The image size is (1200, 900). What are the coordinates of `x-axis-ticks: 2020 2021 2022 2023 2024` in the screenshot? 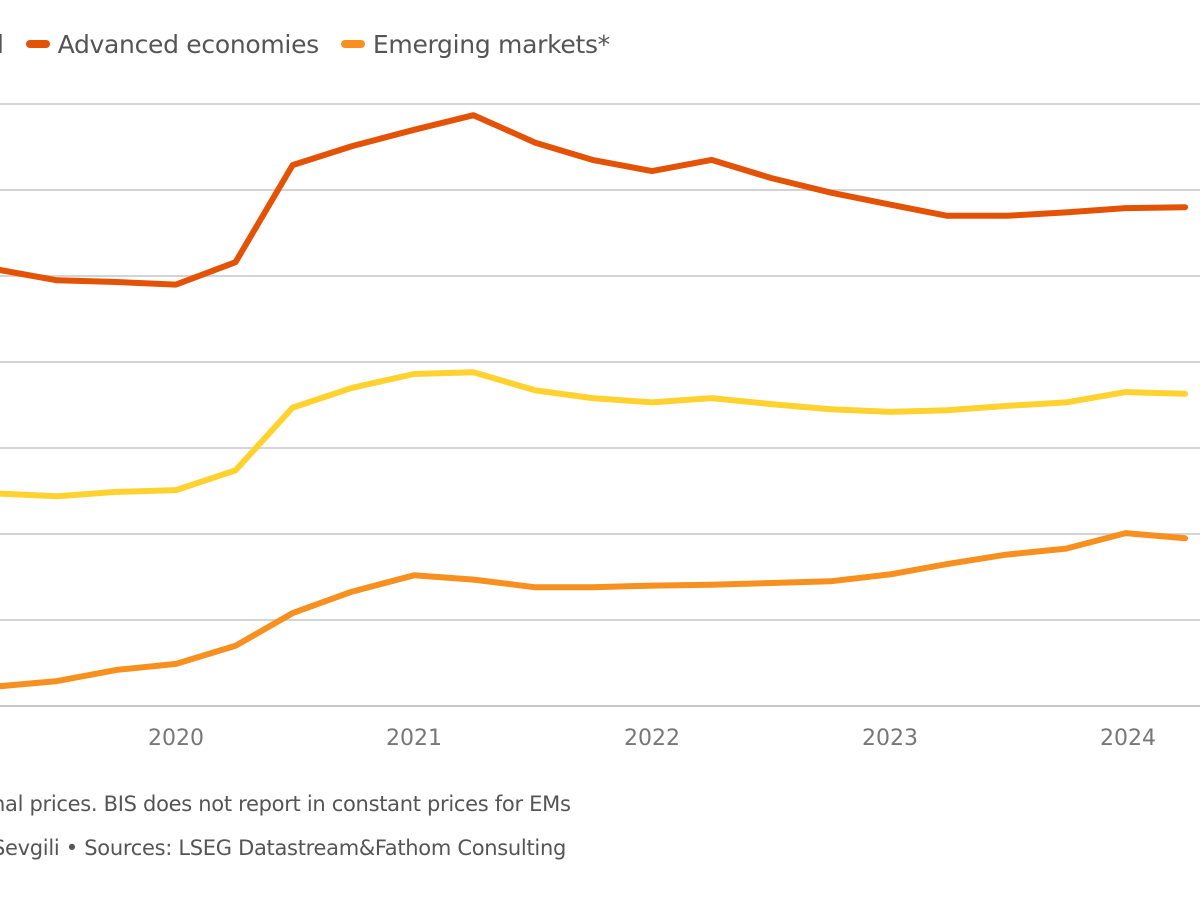 It's located at (652, 738).